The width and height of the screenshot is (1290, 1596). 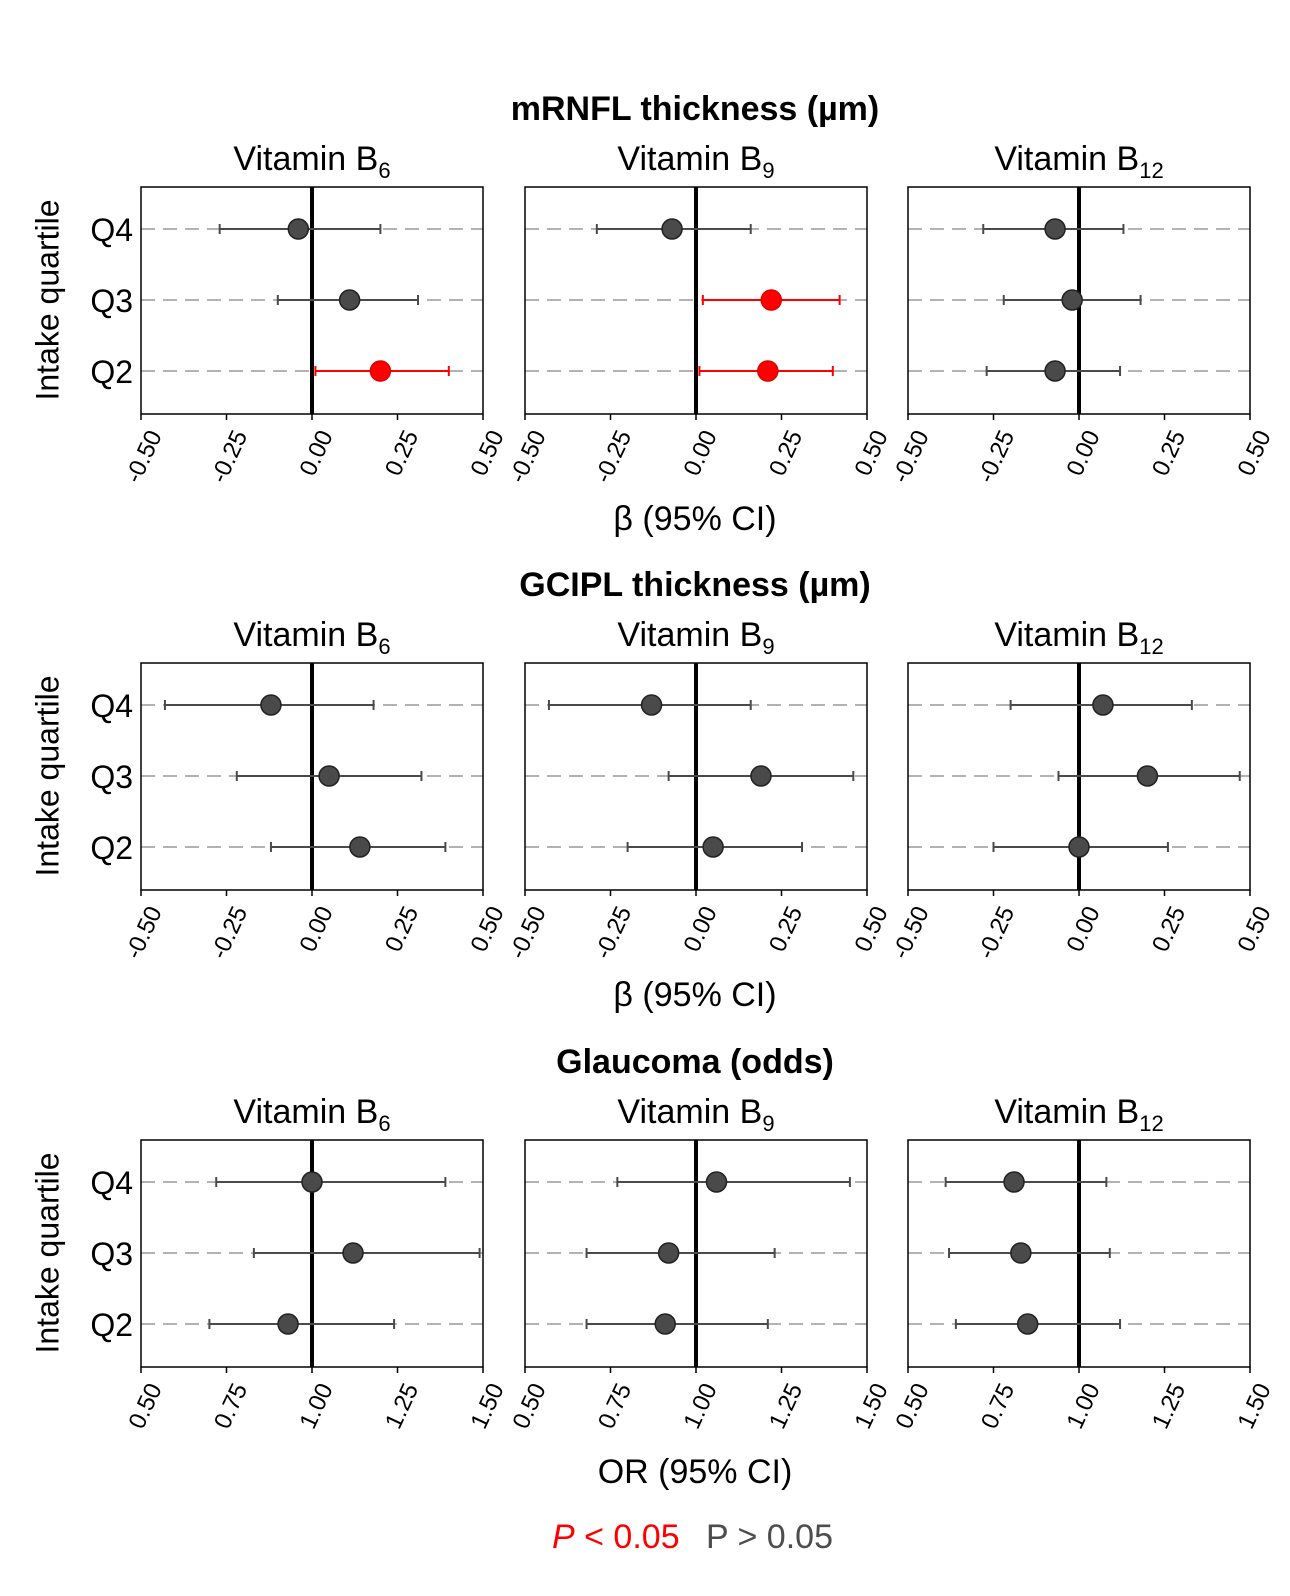 I want to click on section-title: Glaucoma (odds), so click(x=695, y=1062).